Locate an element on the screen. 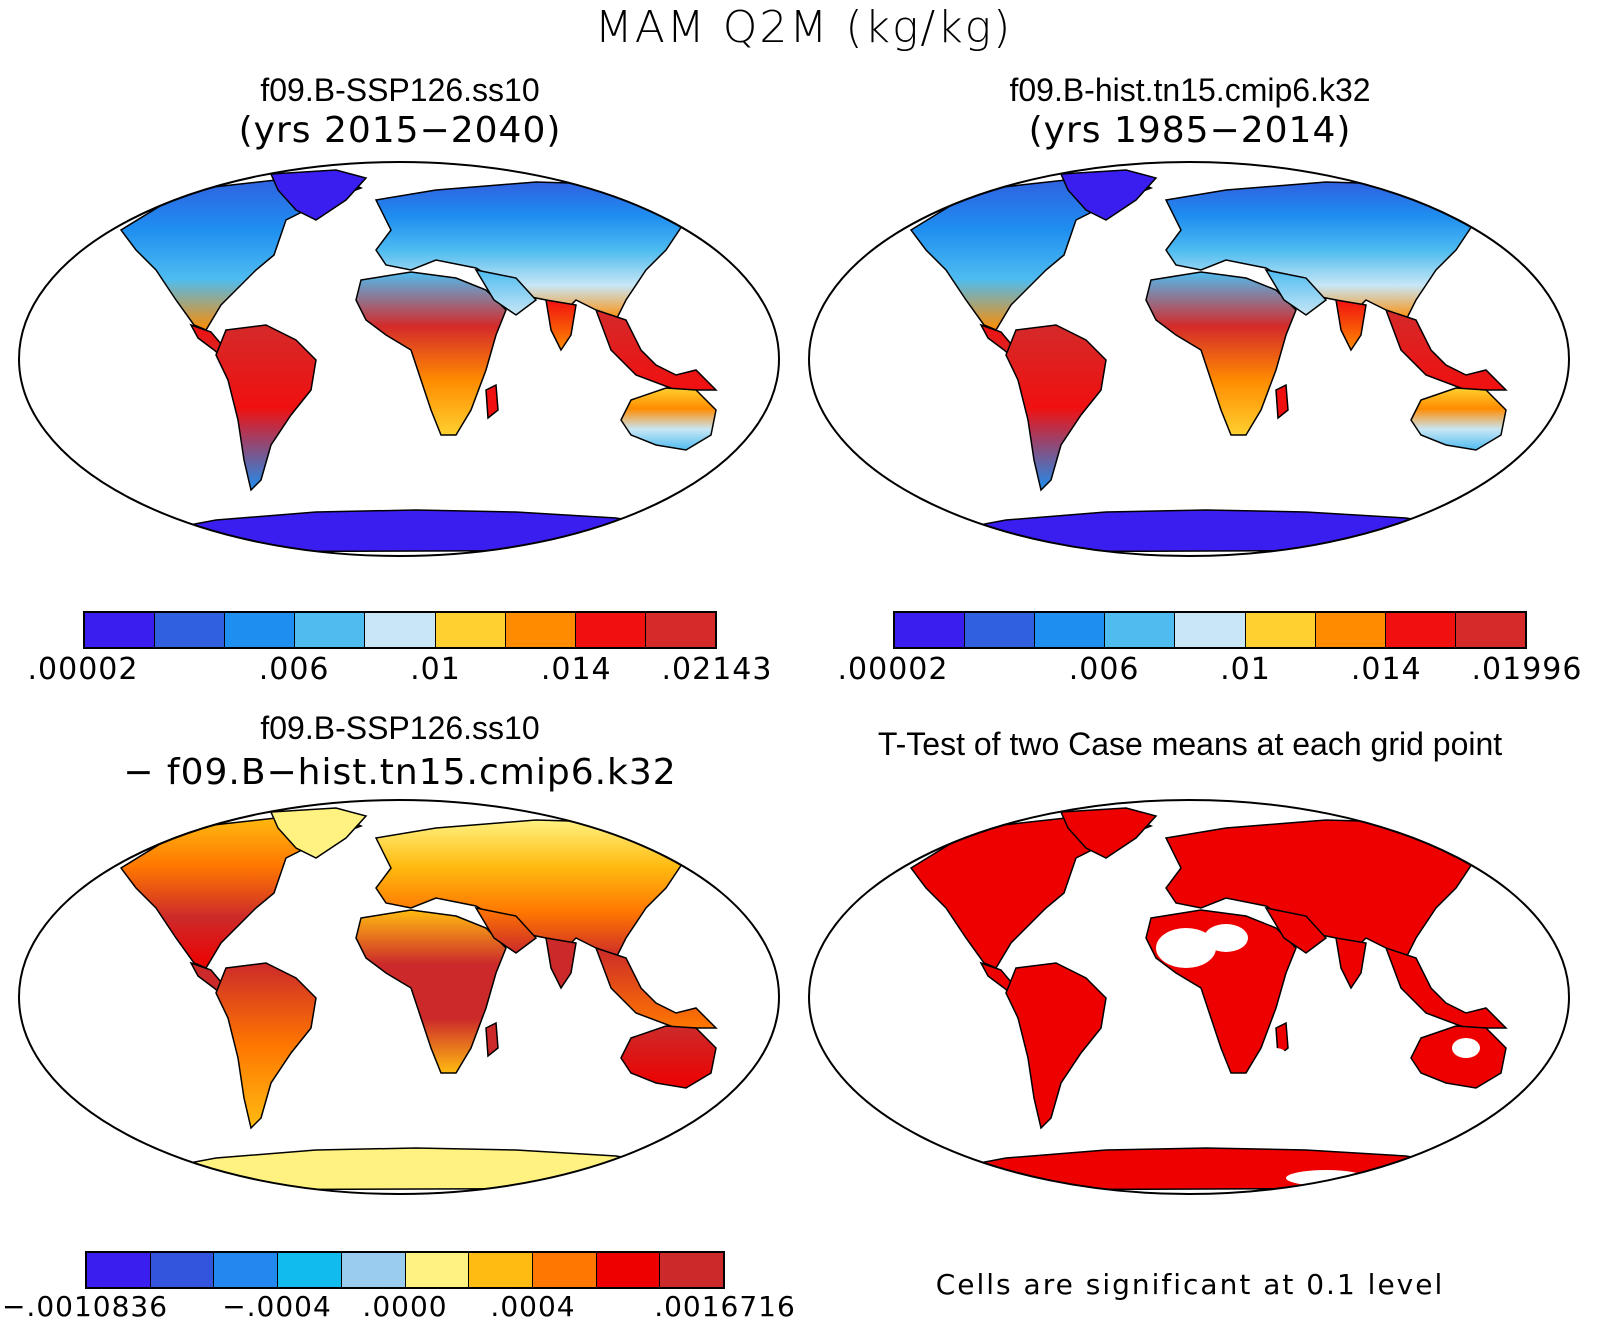  tick-label: .01996 is located at coordinates (1527, 669).